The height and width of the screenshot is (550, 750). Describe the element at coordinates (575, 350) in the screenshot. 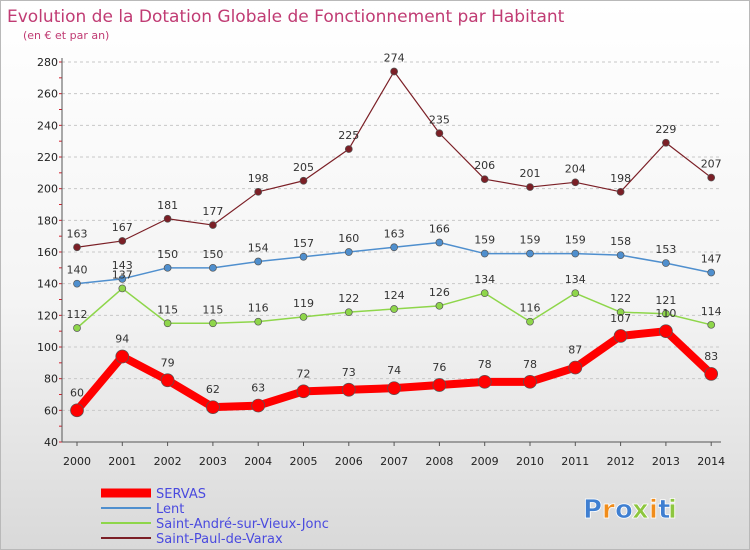

I see `data-label: 87` at that location.